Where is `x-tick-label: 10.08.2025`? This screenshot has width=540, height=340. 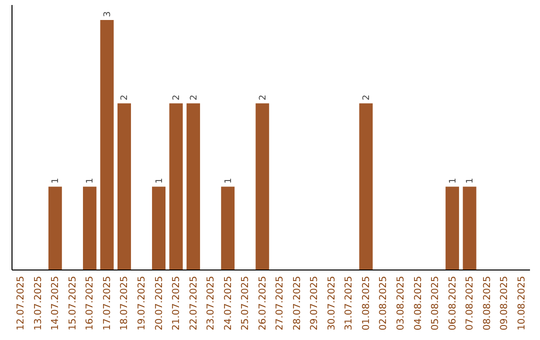 x-tick-label: 10.08.2025 is located at coordinates (522, 303).